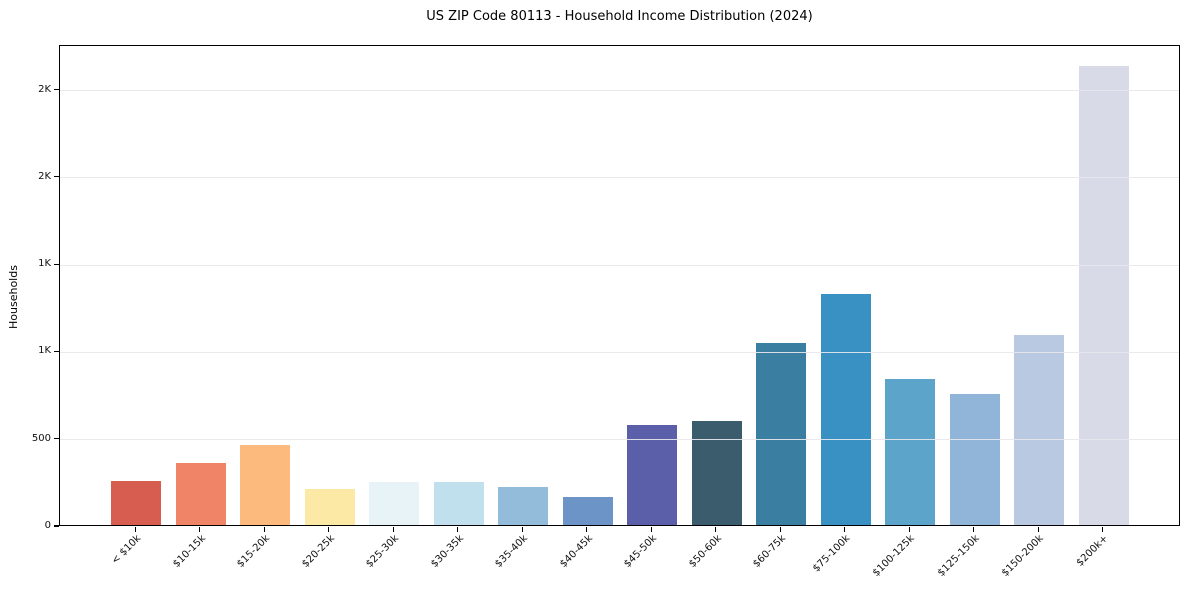 The image size is (1189, 590). Describe the element at coordinates (894, 556) in the screenshot. I see `x-tick-label: $100-125k` at that location.